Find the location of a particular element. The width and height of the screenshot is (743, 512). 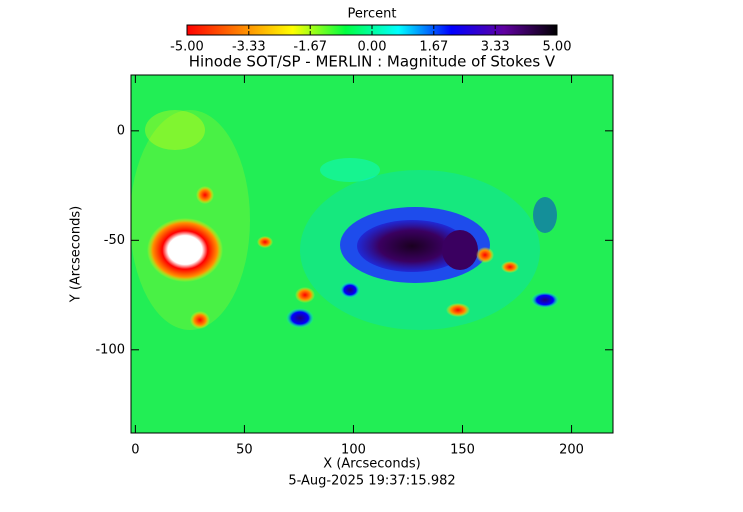

colorbar-title: Percent is located at coordinates (372, 14).